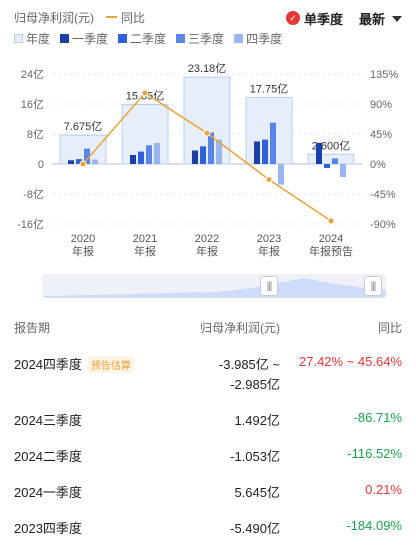 The height and width of the screenshot is (549, 416). I want to click on top-legend: 归母净利润(元) 同比, so click(85, 17).